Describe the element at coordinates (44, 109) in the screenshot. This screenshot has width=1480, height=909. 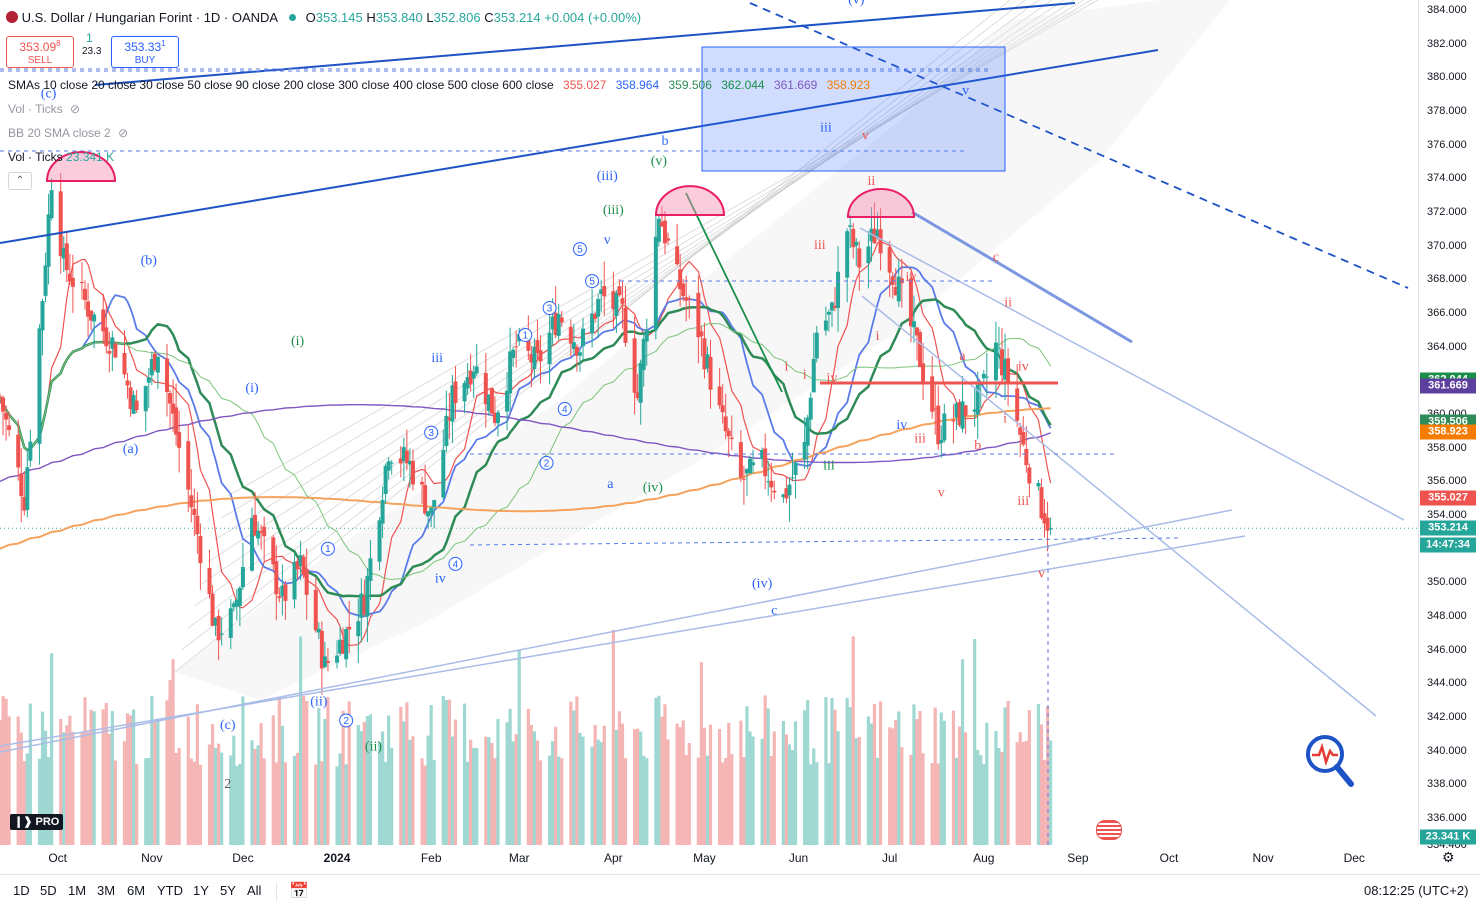
I see `vol-ticks-legend: Vol · Ticks ⊘` at that location.